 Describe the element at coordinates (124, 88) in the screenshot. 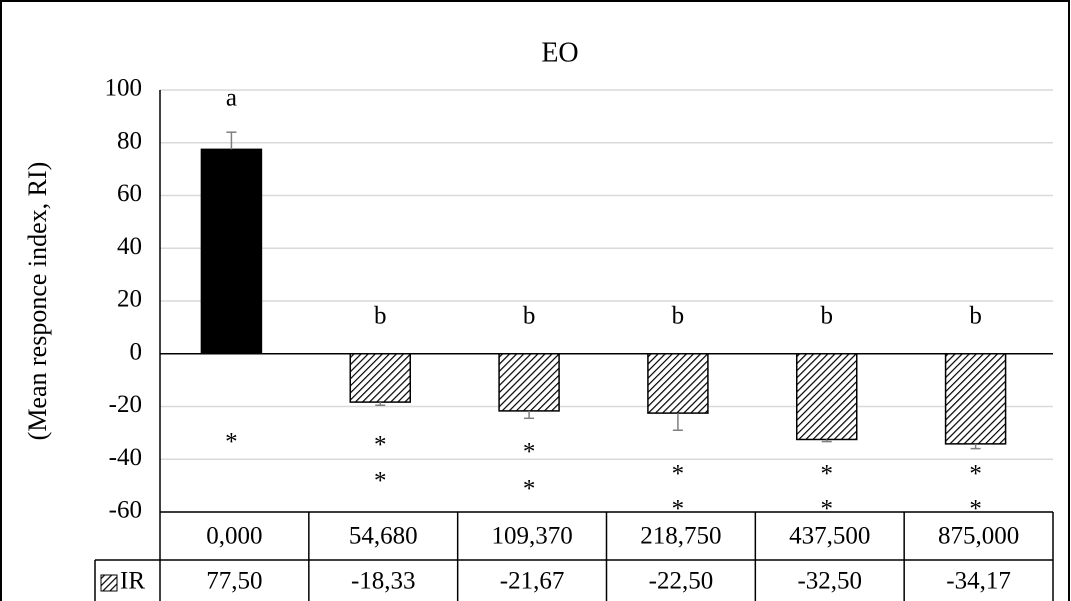

I see `y-tick-label: 100` at that location.